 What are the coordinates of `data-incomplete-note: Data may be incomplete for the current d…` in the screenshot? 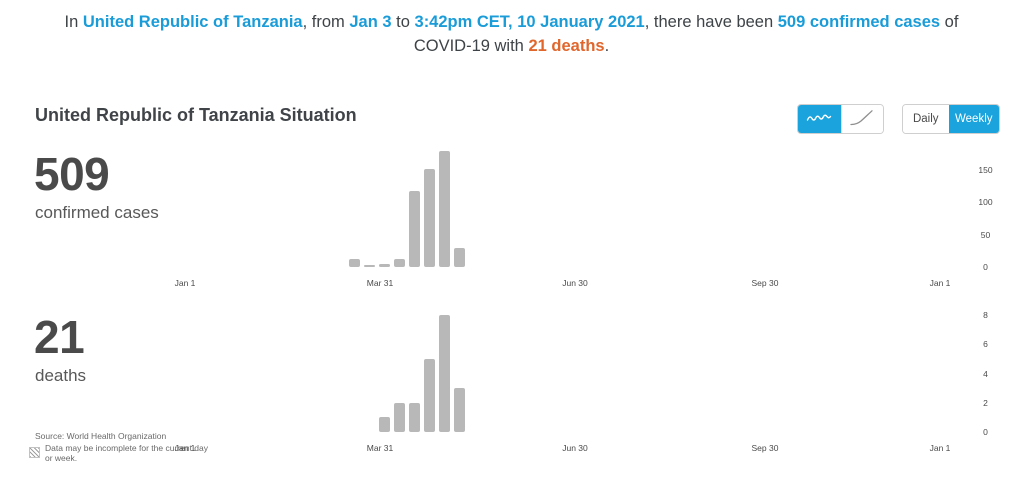 It's located at (126, 453).